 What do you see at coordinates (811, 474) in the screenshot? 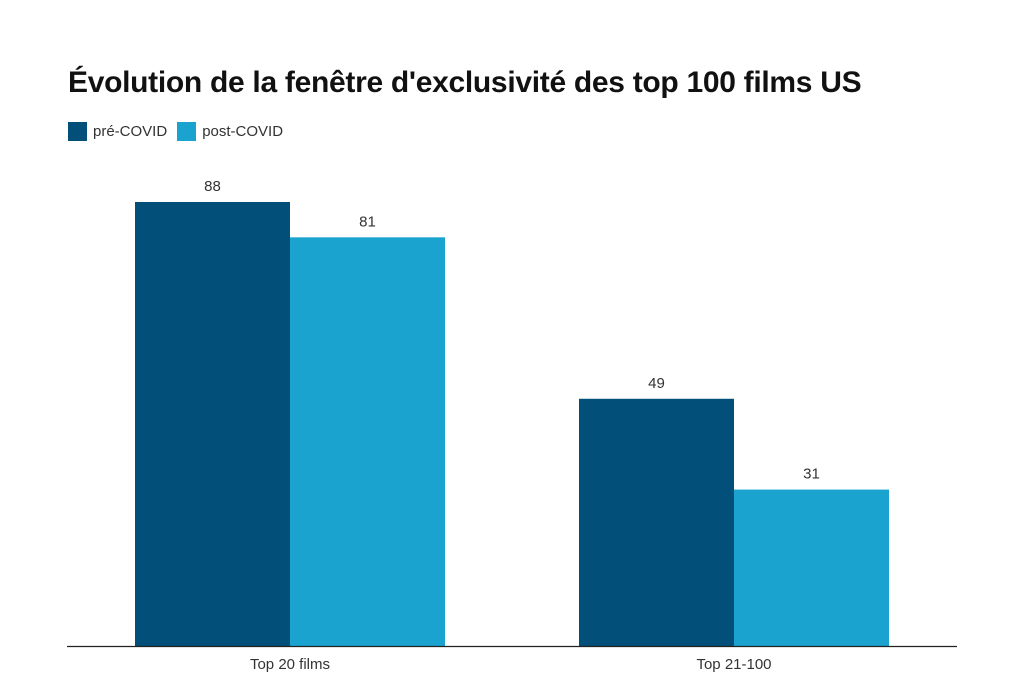
I see `data-label: 31` at bounding box center [811, 474].